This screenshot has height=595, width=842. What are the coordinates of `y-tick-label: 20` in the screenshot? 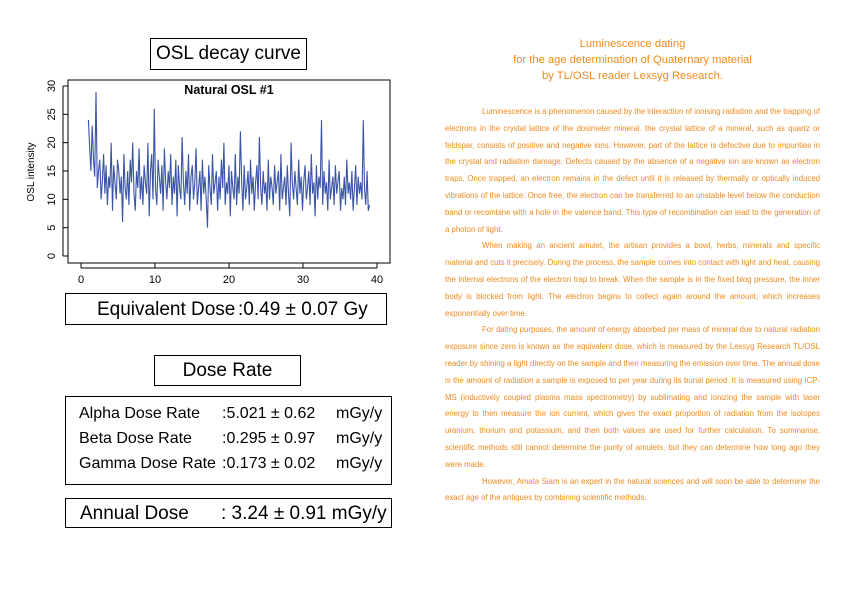 It's located at (52, 143).